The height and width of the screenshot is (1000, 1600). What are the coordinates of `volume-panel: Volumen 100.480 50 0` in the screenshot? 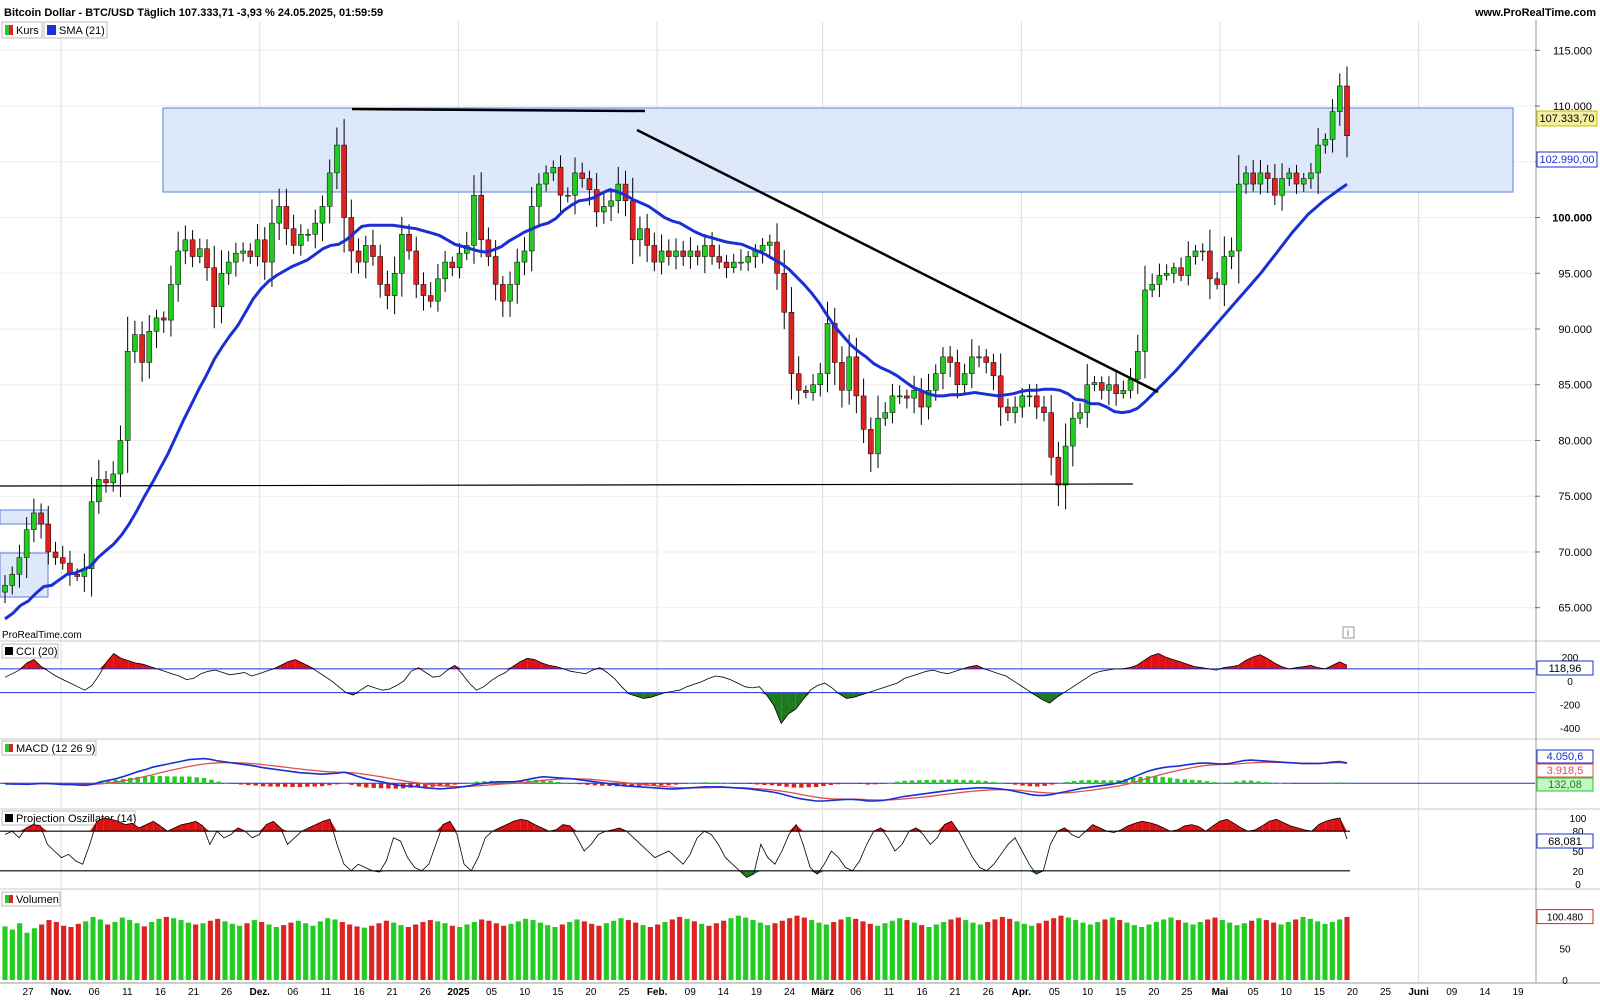 It's located at (797, 939).